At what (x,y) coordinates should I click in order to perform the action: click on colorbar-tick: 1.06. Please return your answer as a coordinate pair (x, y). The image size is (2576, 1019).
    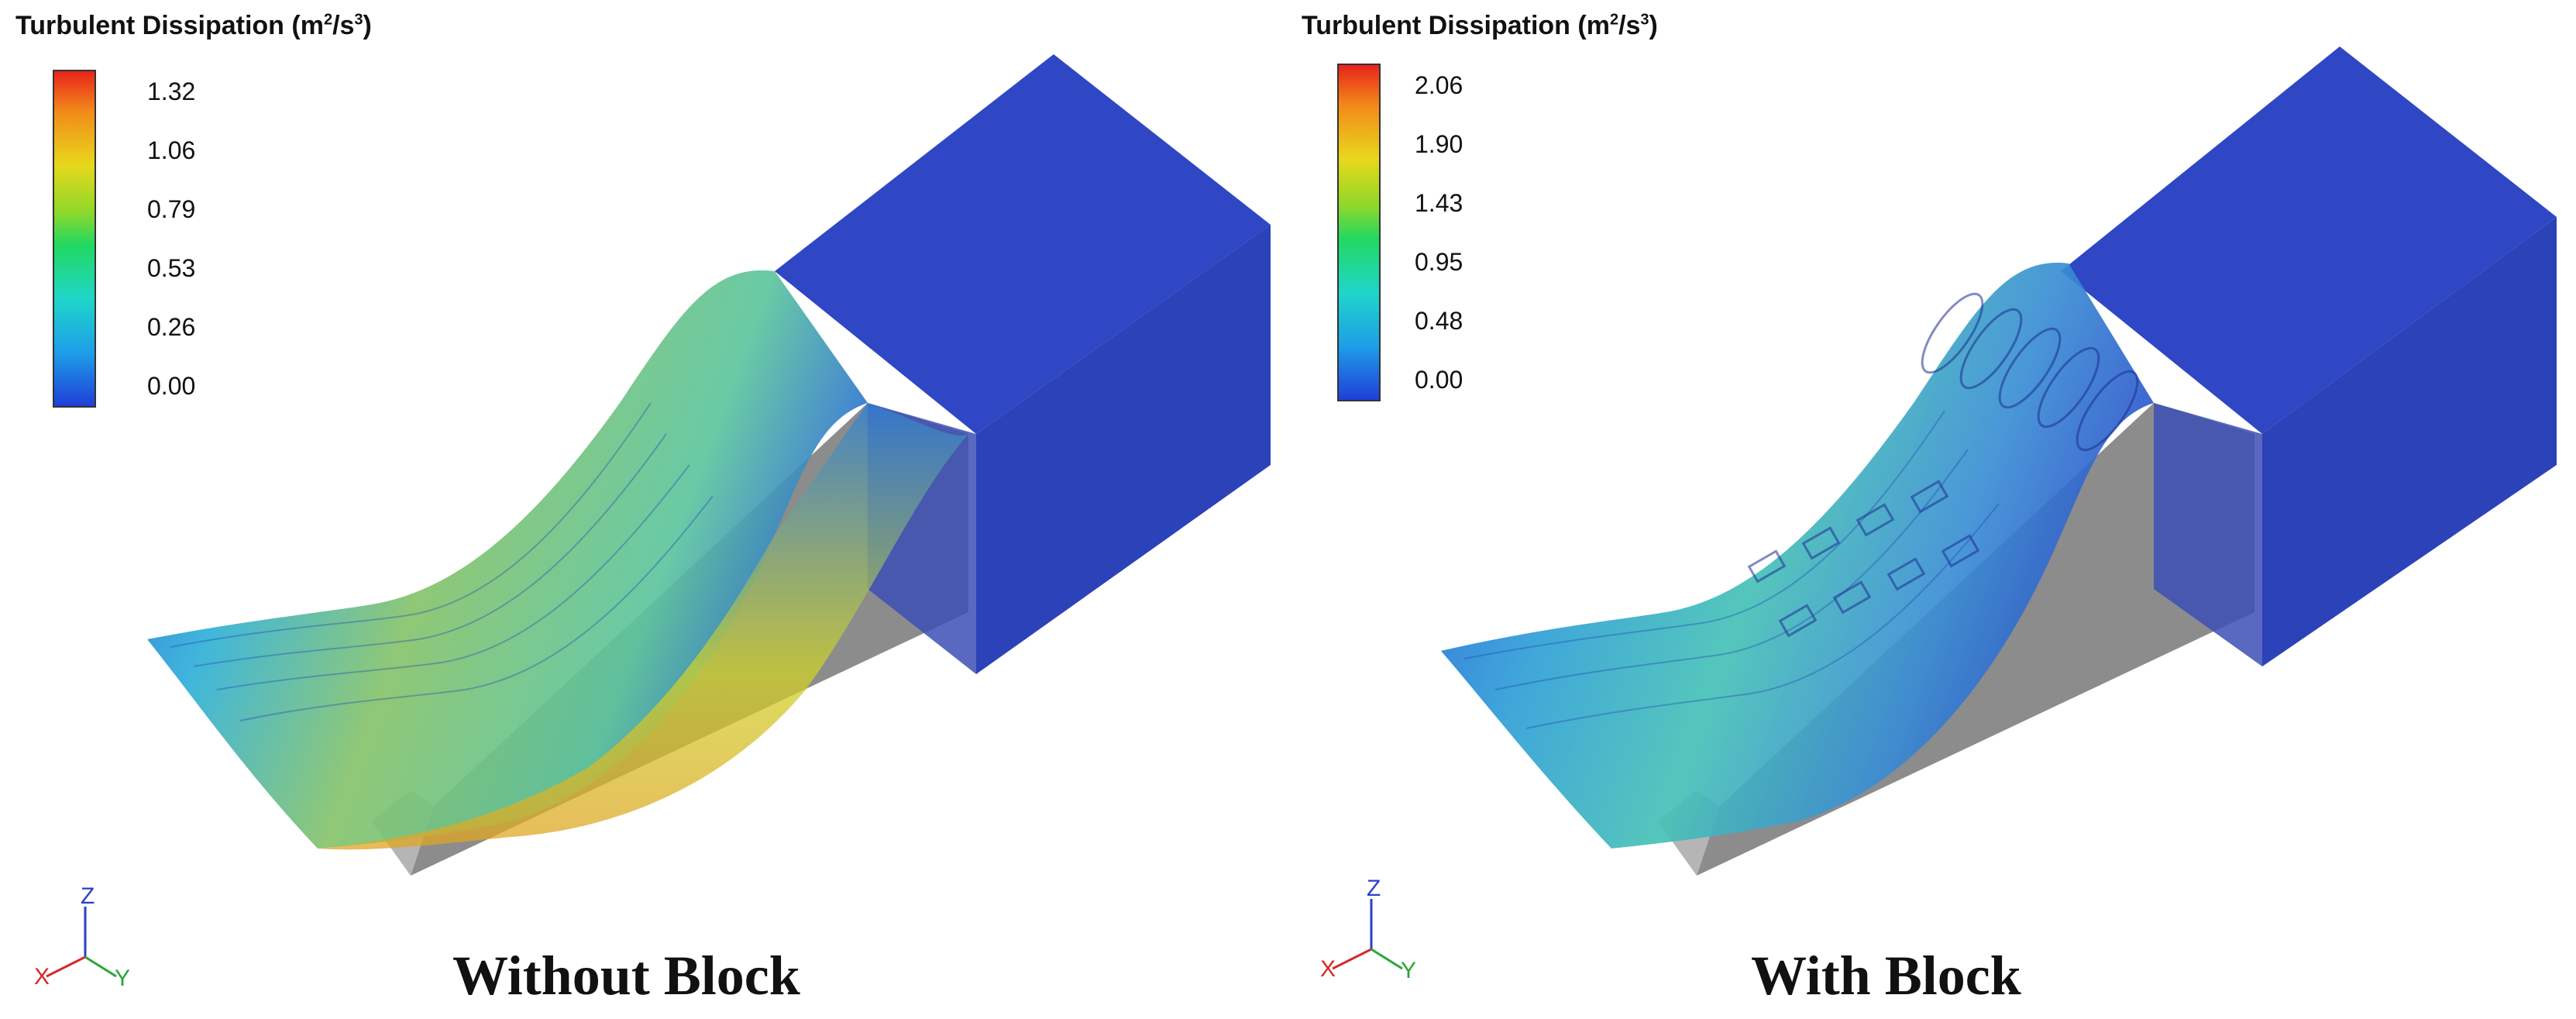
    Looking at the image, I should click on (171, 150).